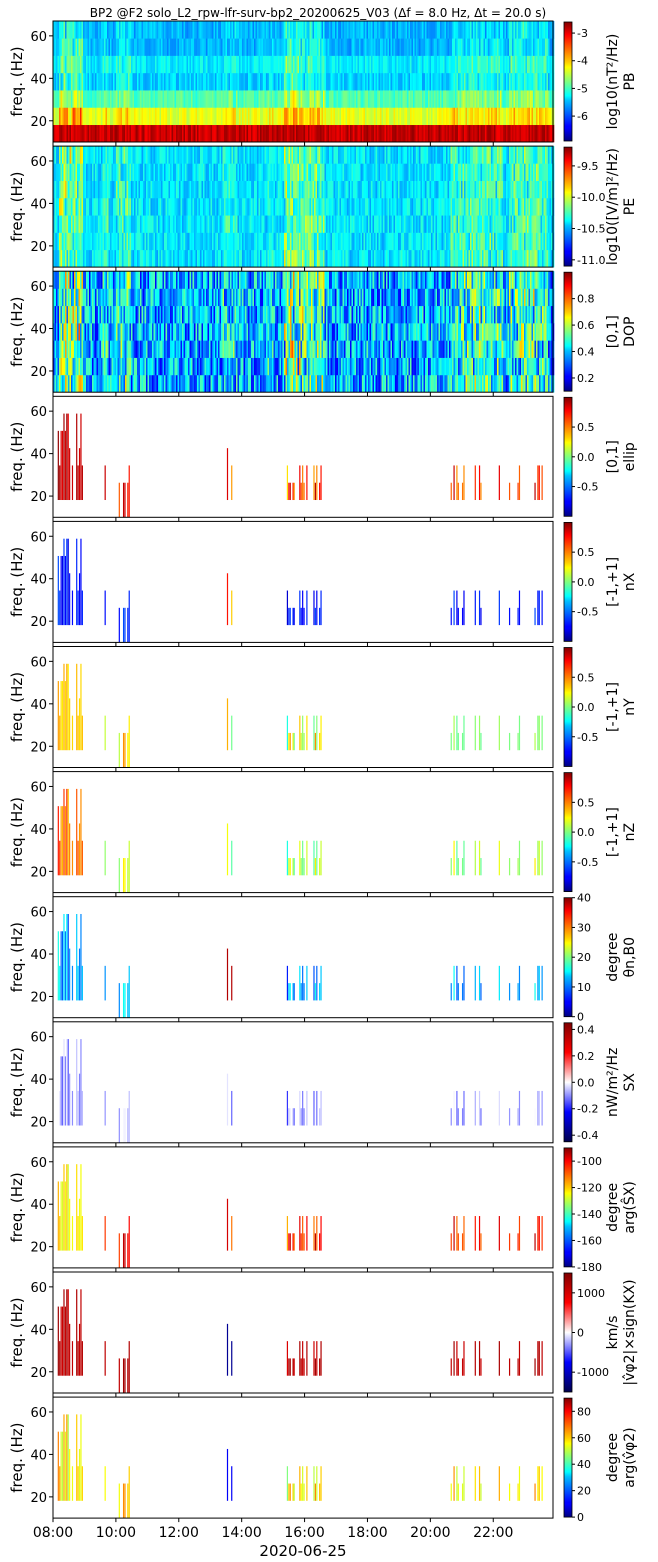  What do you see at coordinates (589, 1267) in the screenshot?
I see `colorbar-tick-label: -180` at bounding box center [589, 1267].